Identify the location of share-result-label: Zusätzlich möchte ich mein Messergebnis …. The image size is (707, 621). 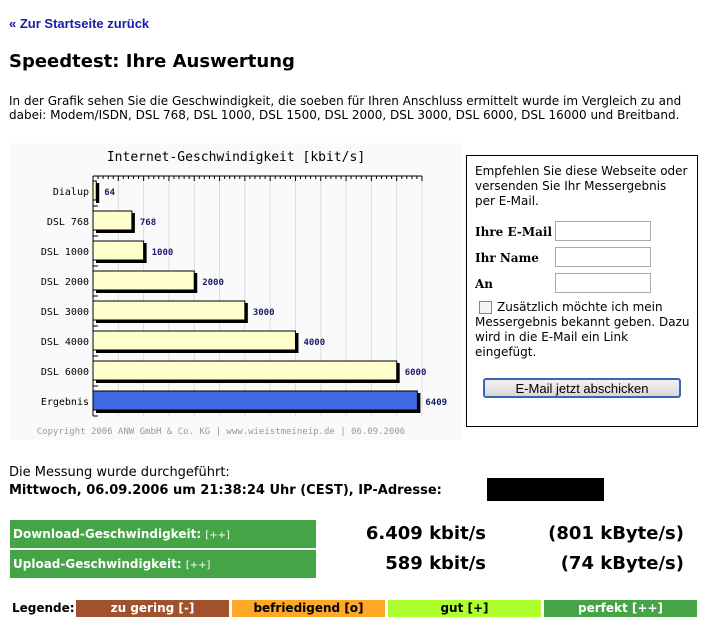
(582, 329).